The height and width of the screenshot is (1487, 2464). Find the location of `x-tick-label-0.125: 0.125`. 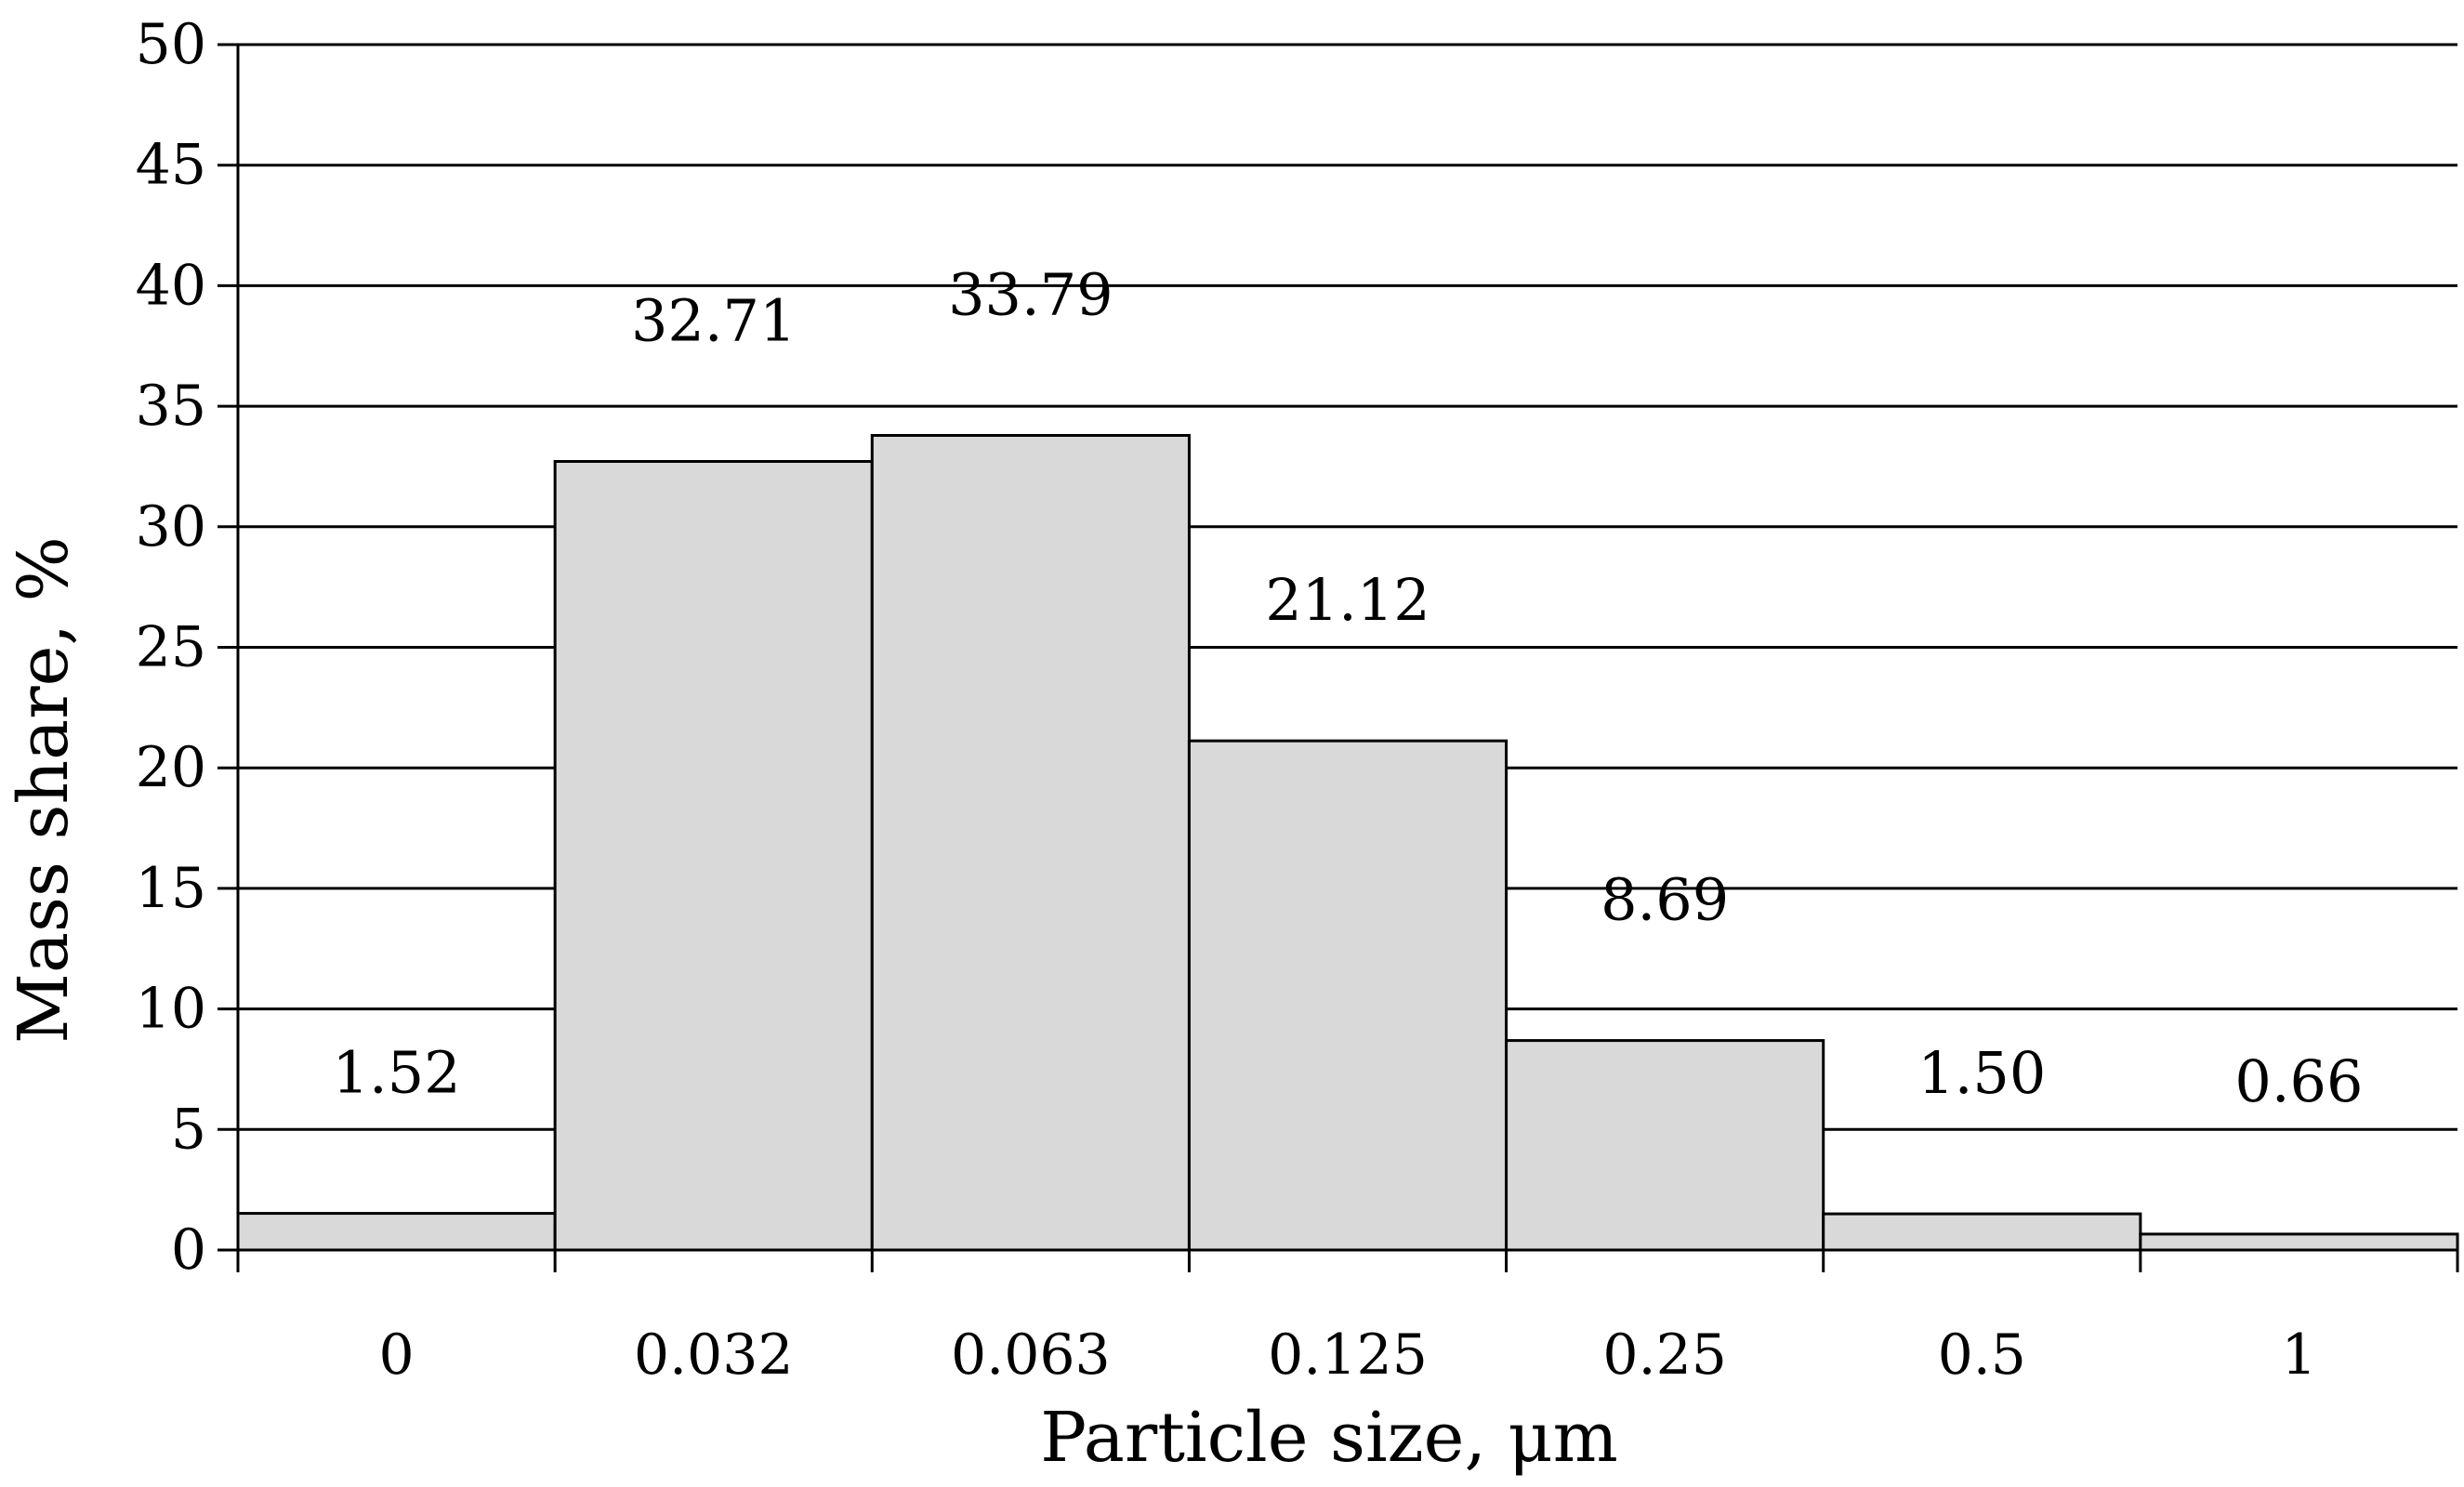

x-tick-label-0.125: 0.125 is located at coordinates (1348, 1355).